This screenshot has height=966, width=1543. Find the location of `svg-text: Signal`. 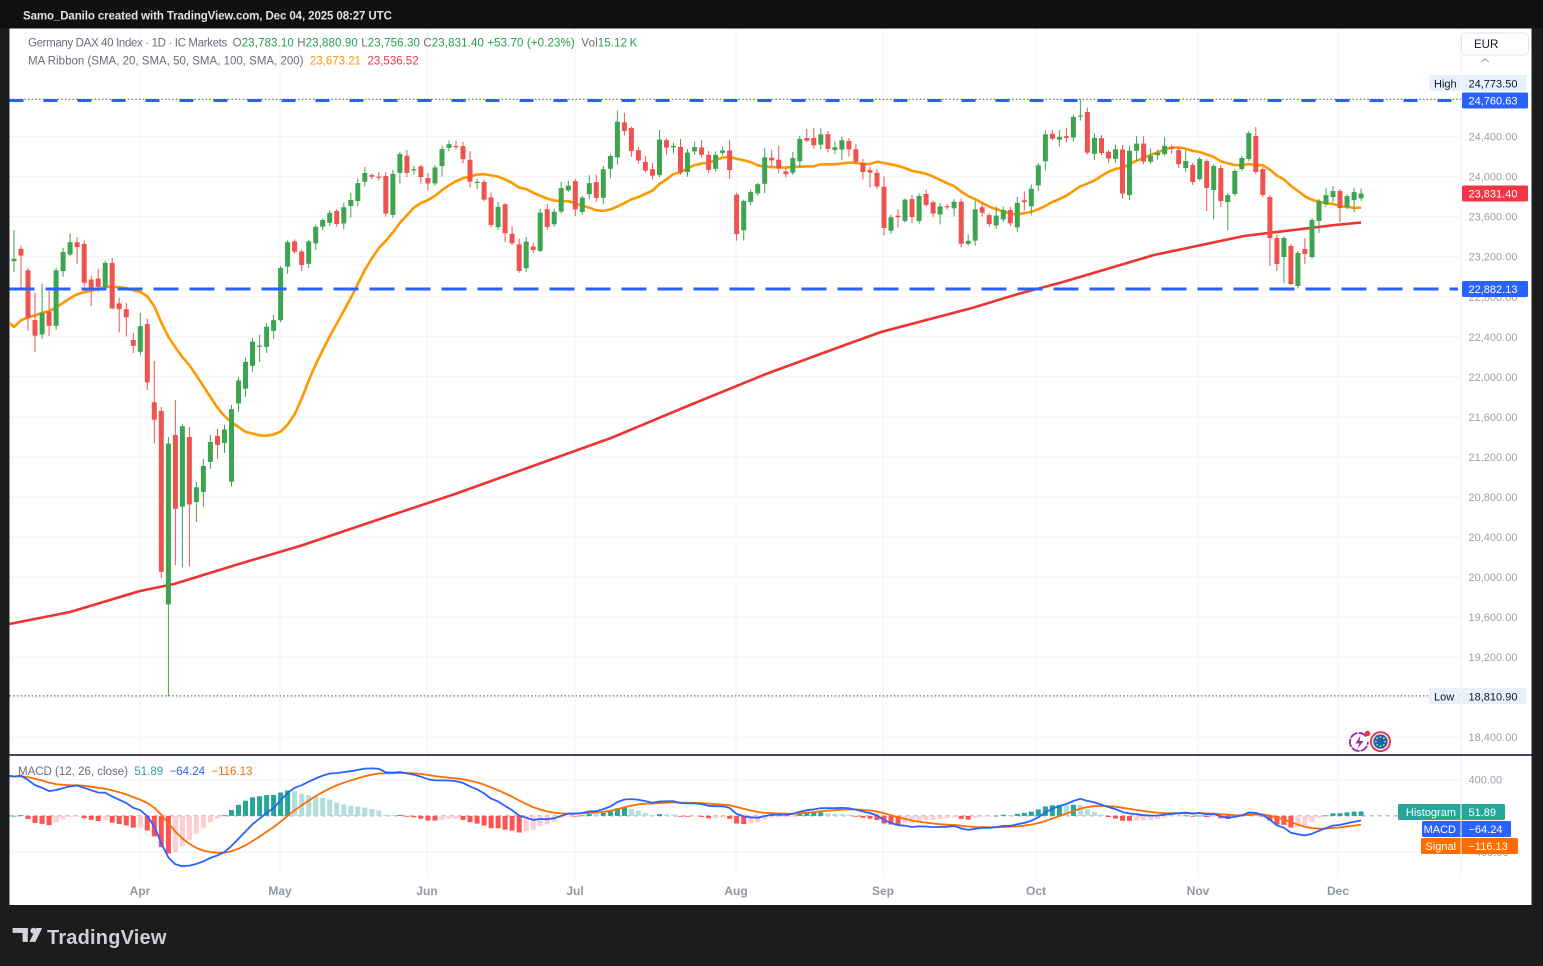

svg-text: Signal is located at coordinates (1440, 847).